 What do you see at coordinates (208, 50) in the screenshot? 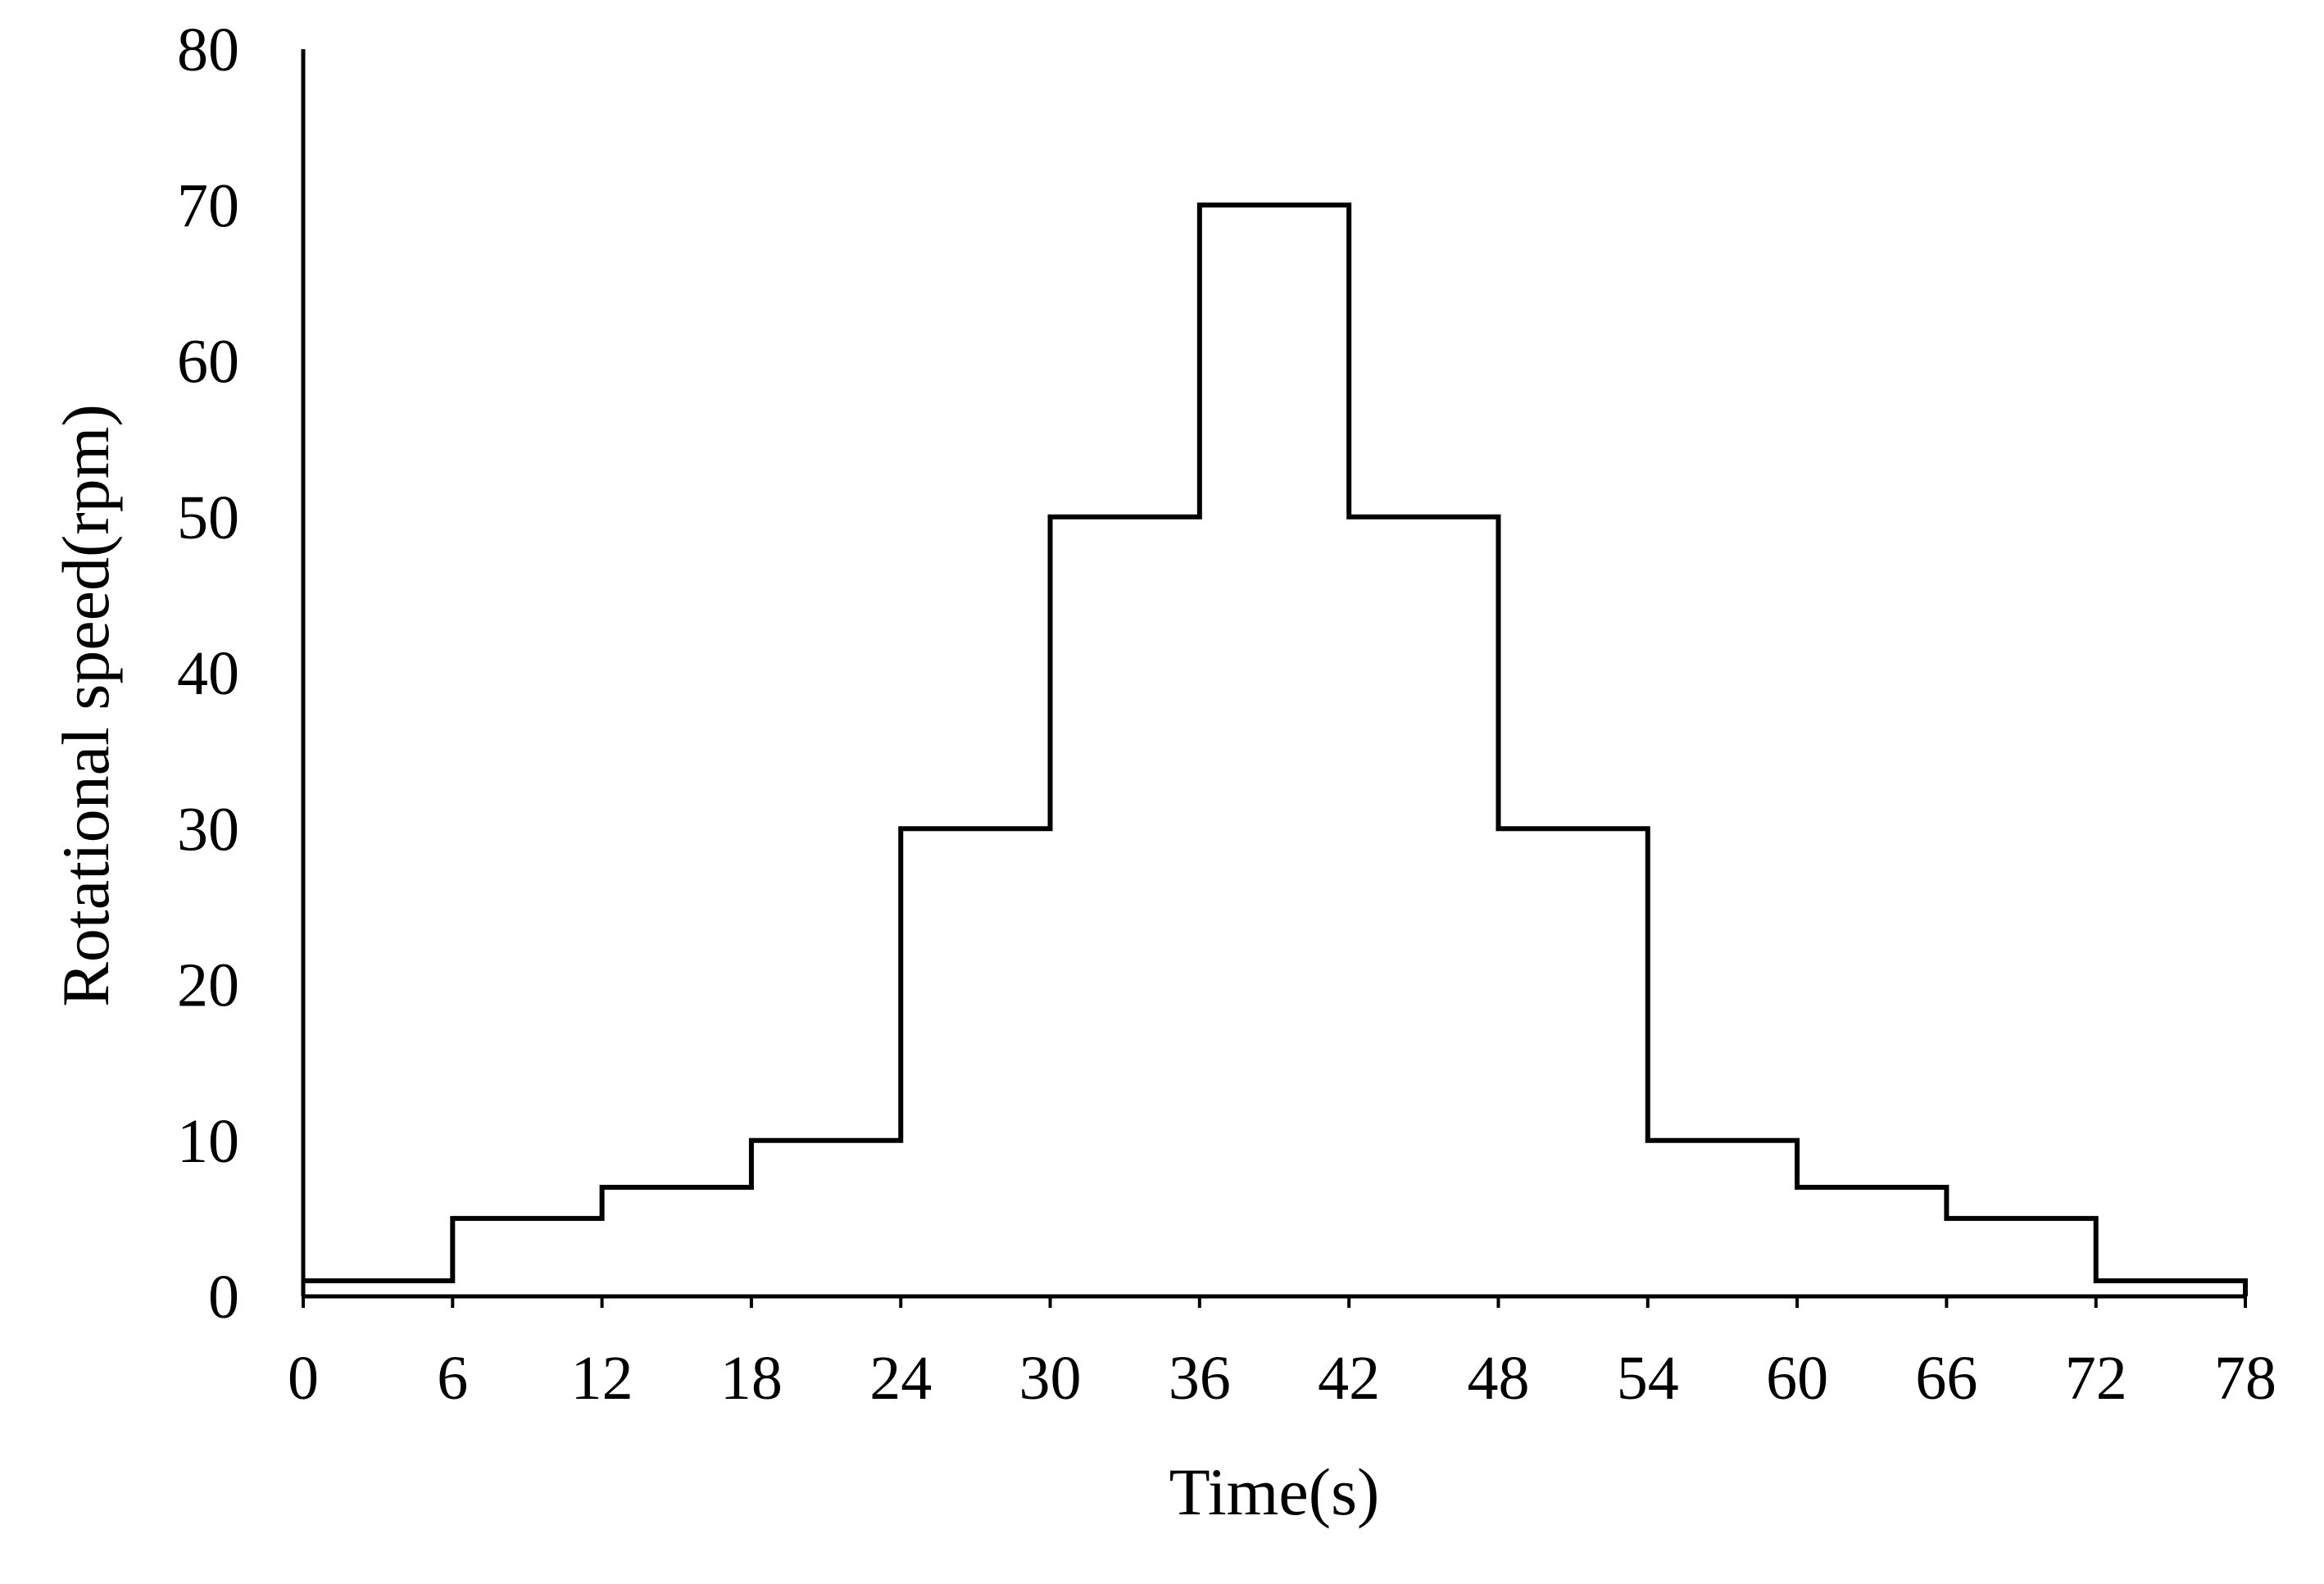
I see `y-tick-label: 80` at bounding box center [208, 50].